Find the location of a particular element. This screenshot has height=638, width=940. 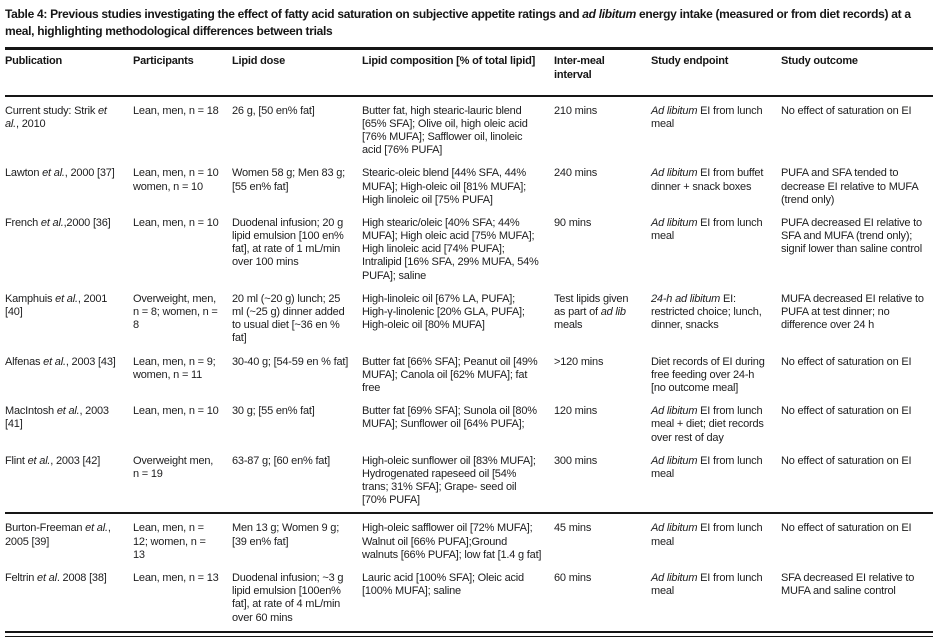

cell-publication: Kamphuis et al., 2001 [40] is located at coordinates (56, 305).